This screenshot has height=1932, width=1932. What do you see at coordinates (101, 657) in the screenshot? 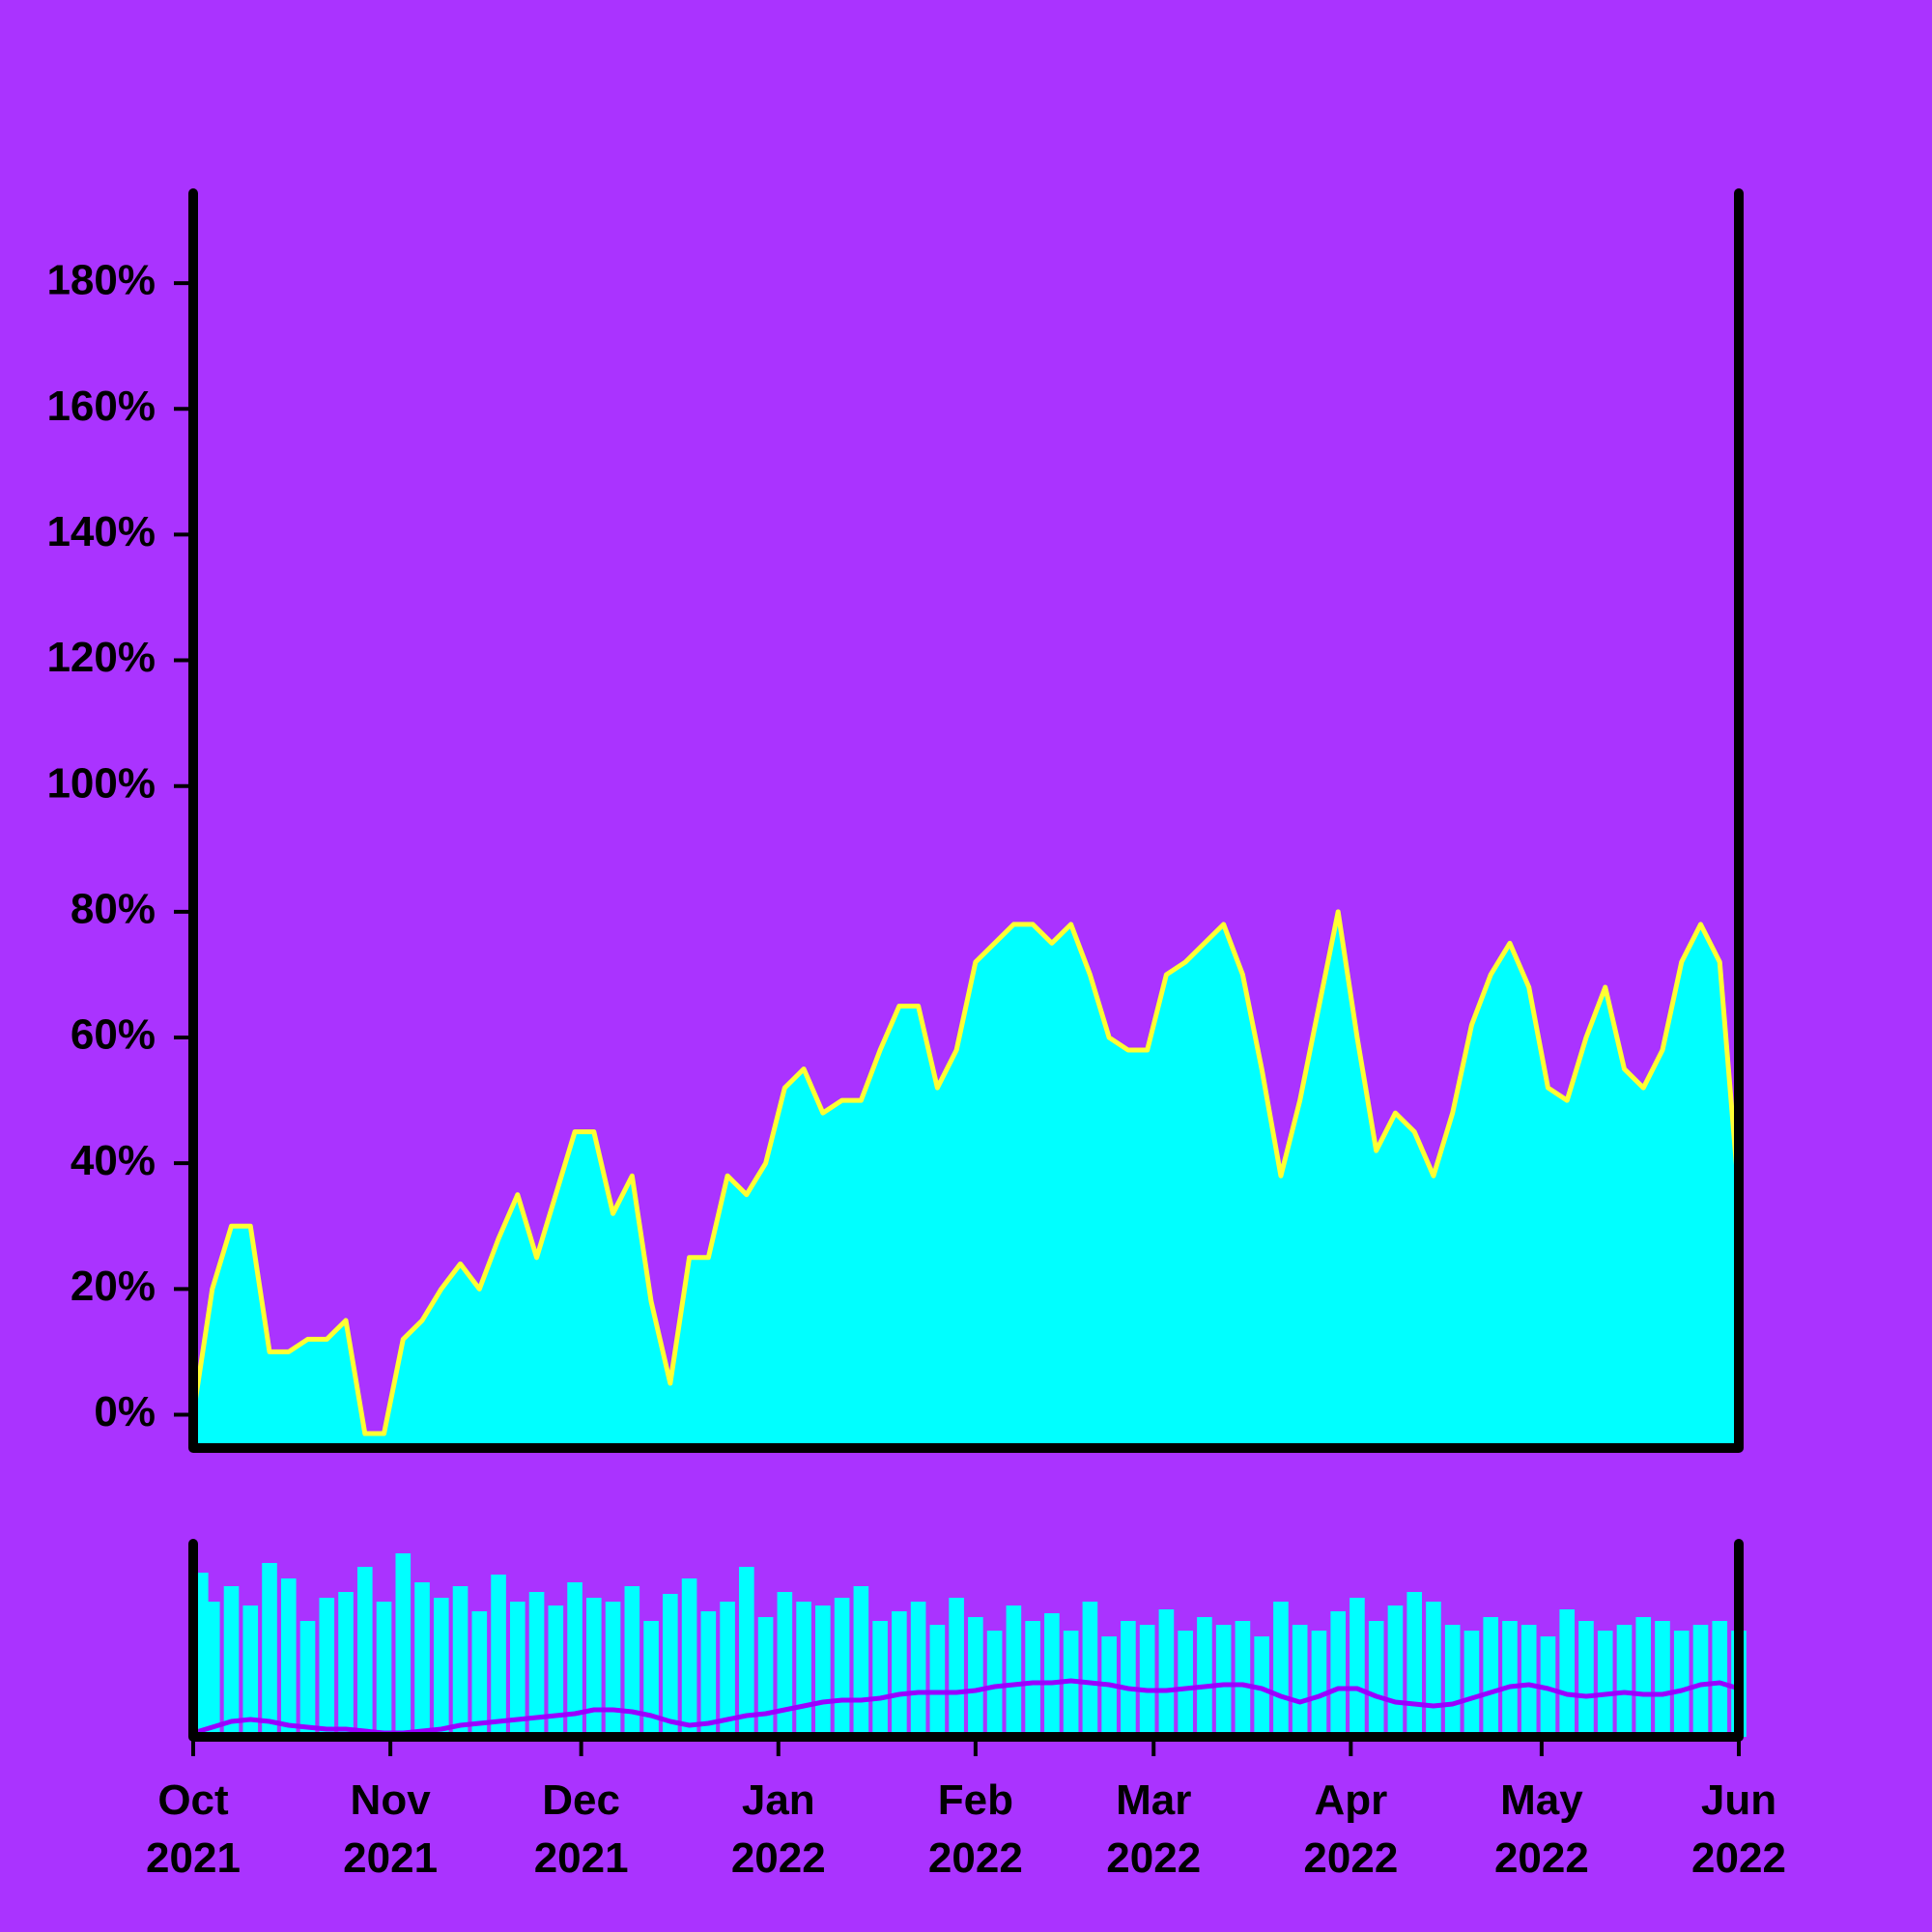
I see `y-tick-label: 120%` at bounding box center [101, 657].